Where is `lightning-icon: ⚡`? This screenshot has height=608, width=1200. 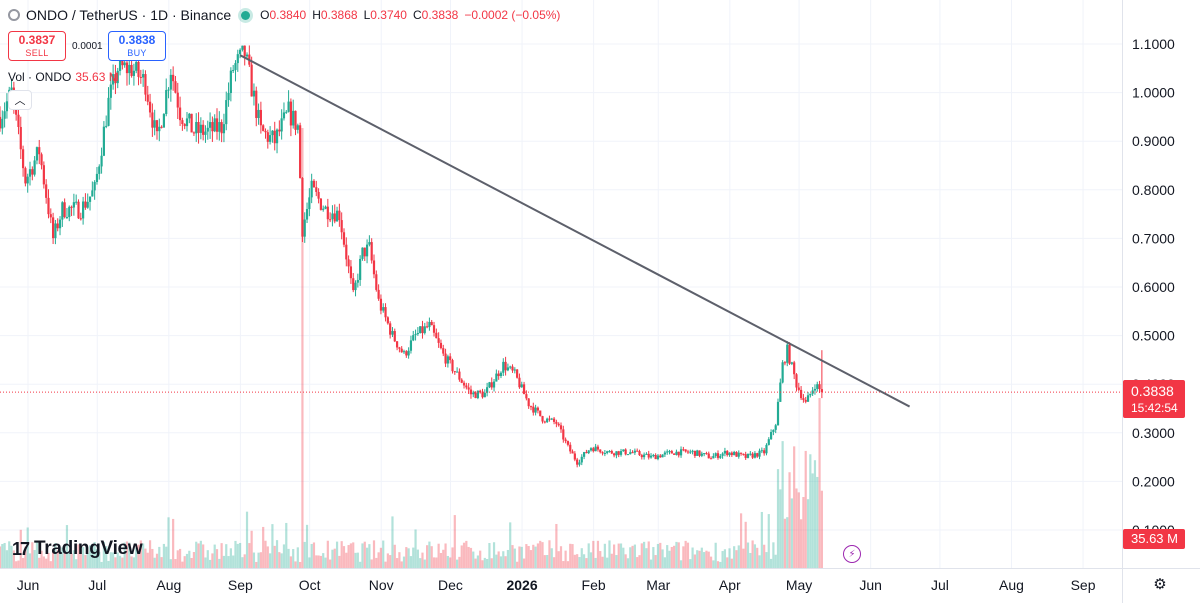 lightning-icon: ⚡ is located at coordinates (852, 554).